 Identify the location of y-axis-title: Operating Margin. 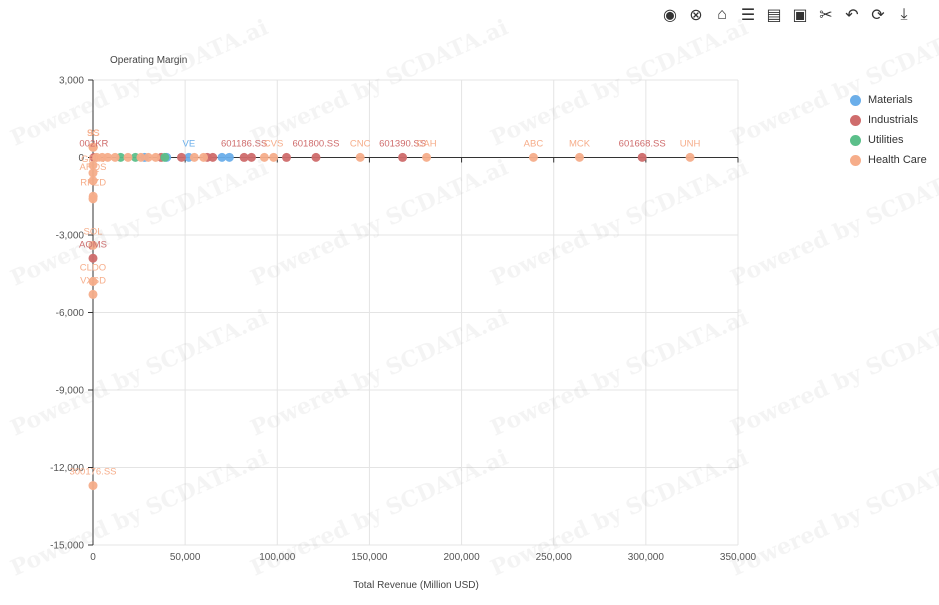
(148, 60).